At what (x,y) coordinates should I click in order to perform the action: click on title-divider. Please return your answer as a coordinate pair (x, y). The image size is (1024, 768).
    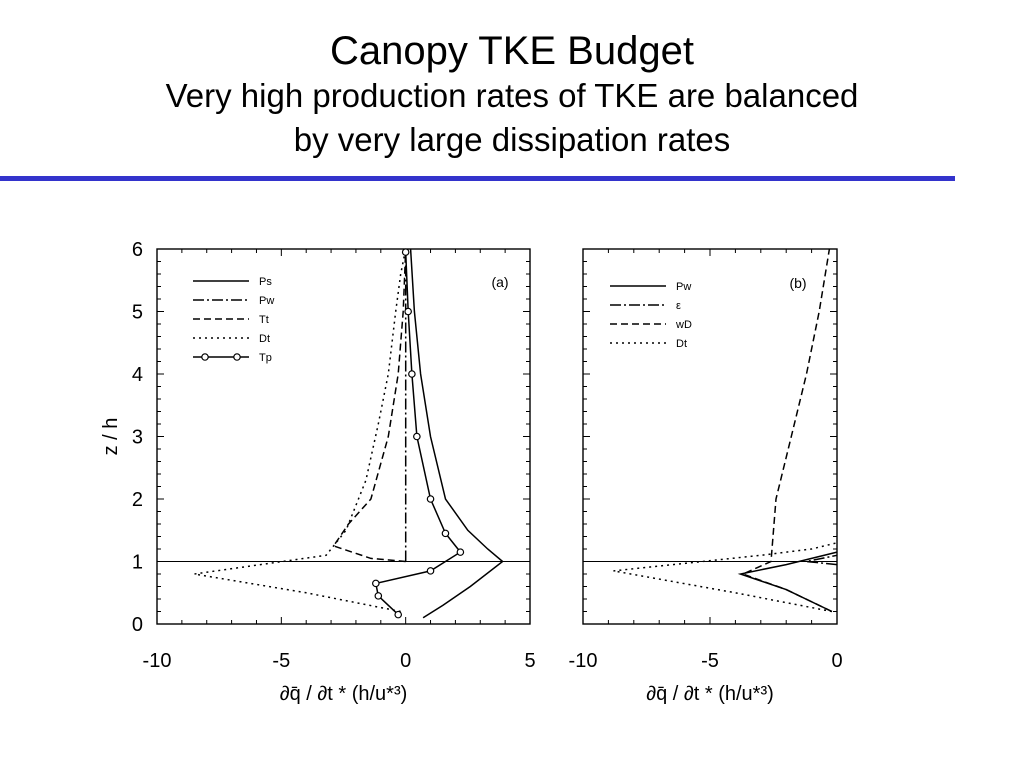
    Looking at the image, I should click on (477, 178).